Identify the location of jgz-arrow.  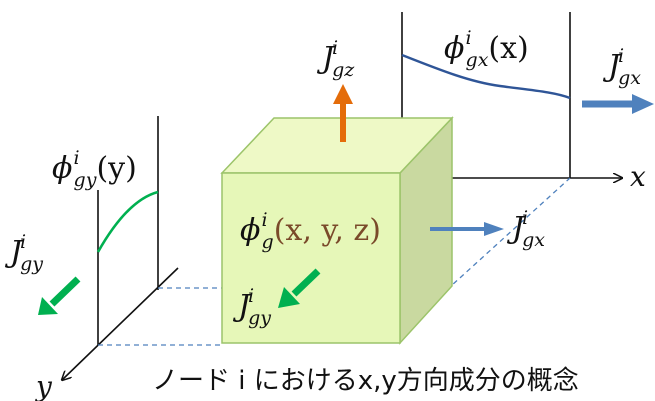
(343, 113).